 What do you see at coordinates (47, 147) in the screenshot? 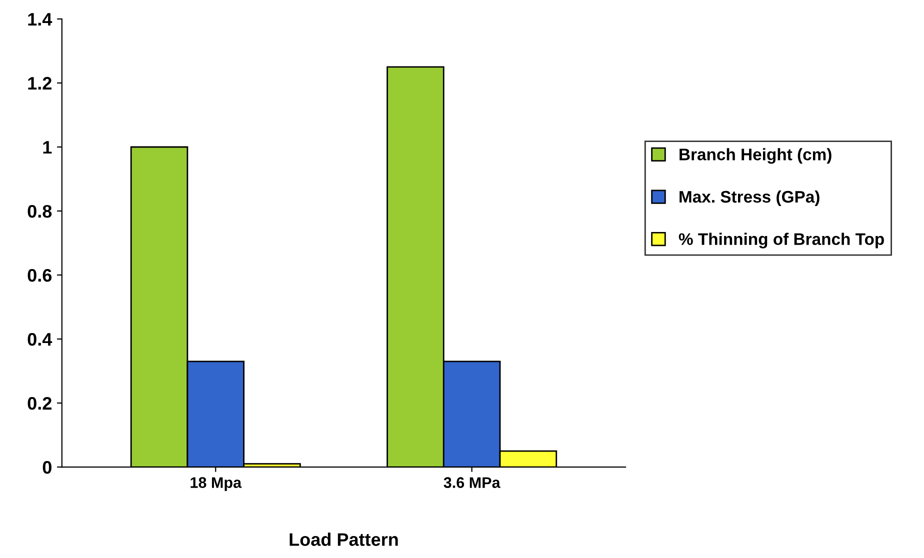
I see `y-tick-label: 1` at bounding box center [47, 147].